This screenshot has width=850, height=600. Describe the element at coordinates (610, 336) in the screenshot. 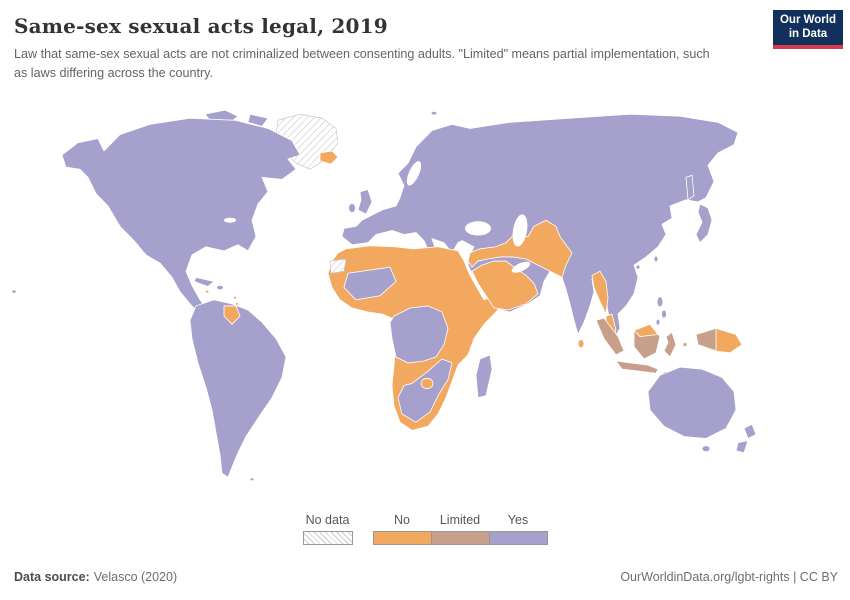

I see `region-sumatra` at that location.